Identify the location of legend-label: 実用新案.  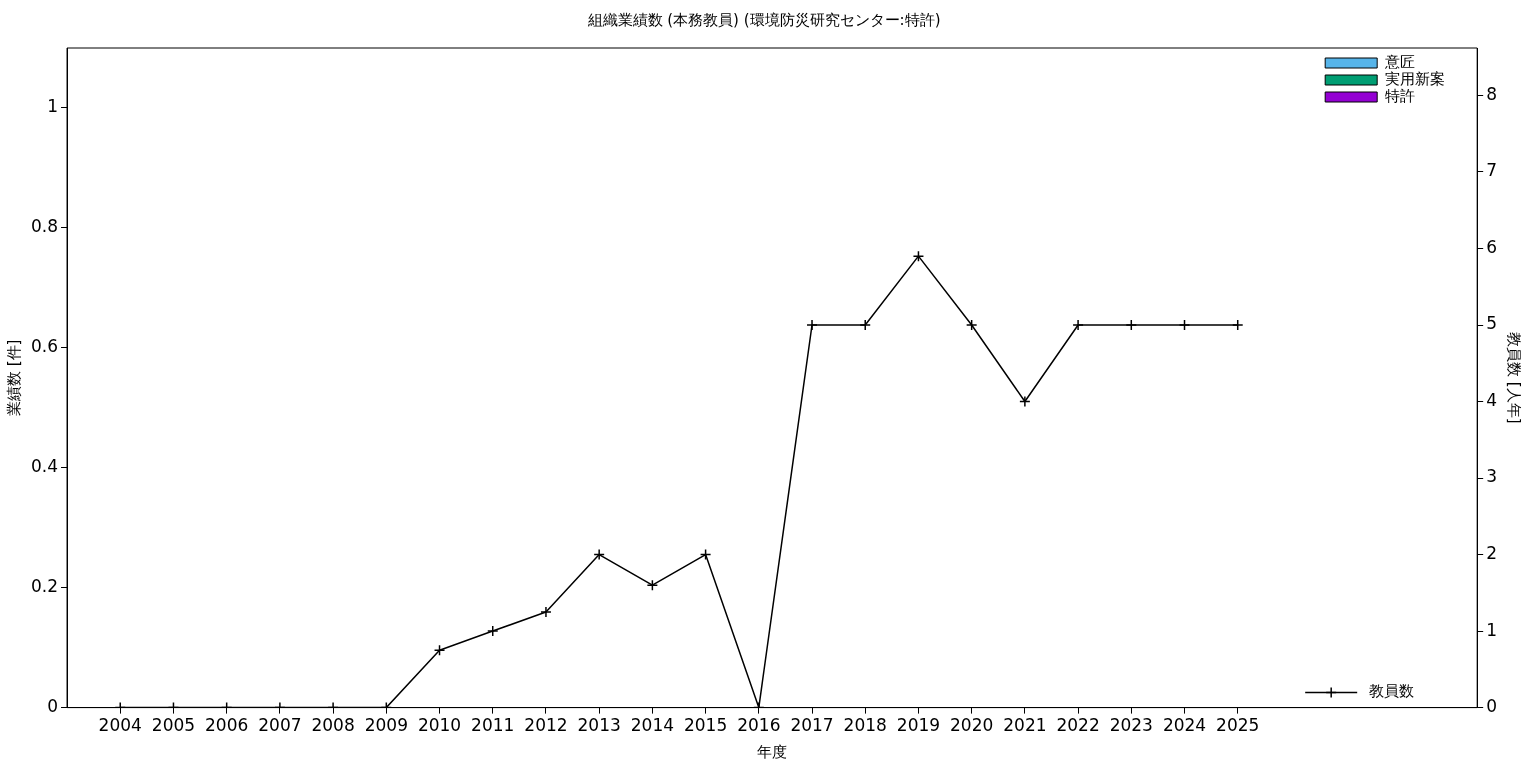
(1415, 78).